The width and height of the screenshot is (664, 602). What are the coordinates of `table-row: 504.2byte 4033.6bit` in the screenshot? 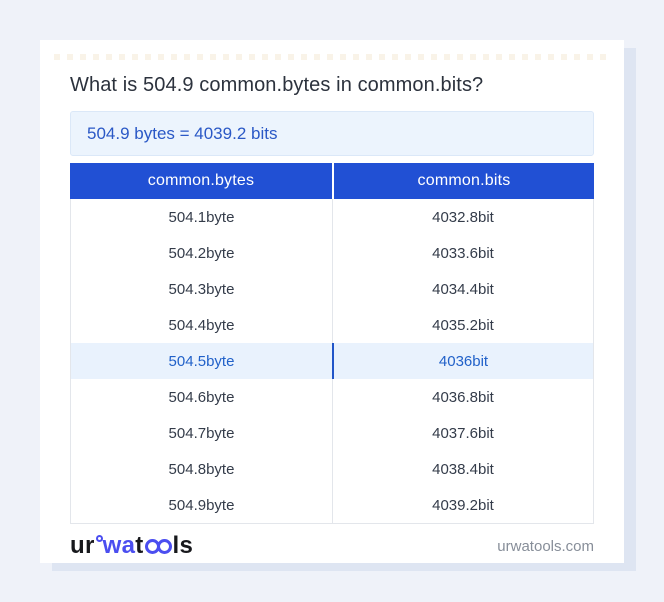 It's located at (332, 253).